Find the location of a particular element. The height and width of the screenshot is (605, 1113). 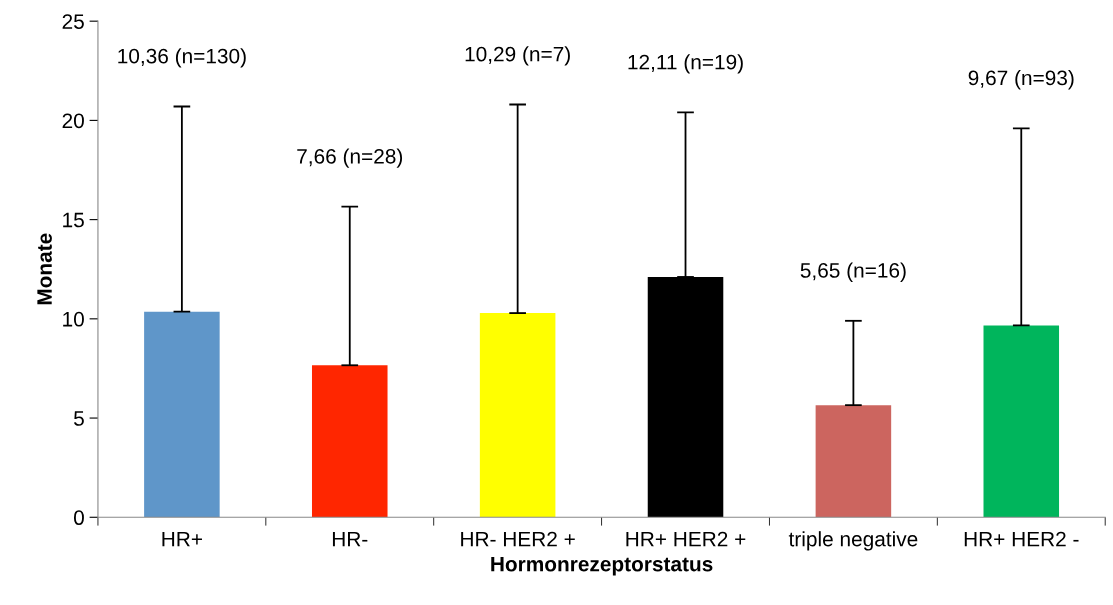

annotation: 10,29 (n=7) is located at coordinates (517, 56).